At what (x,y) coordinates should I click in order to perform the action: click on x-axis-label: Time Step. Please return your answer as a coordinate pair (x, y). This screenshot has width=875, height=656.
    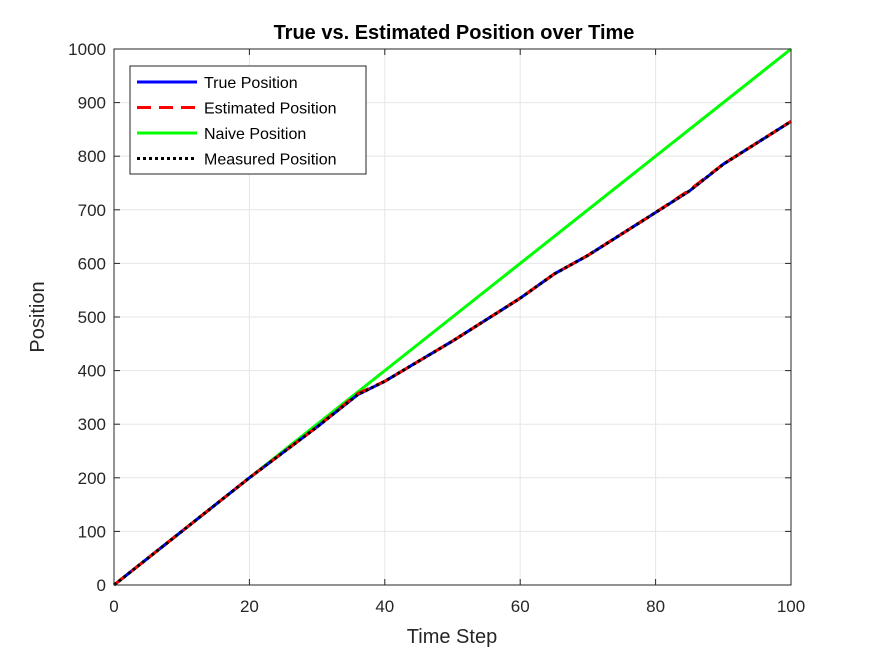
    Looking at the image, I should click on (452, 637).